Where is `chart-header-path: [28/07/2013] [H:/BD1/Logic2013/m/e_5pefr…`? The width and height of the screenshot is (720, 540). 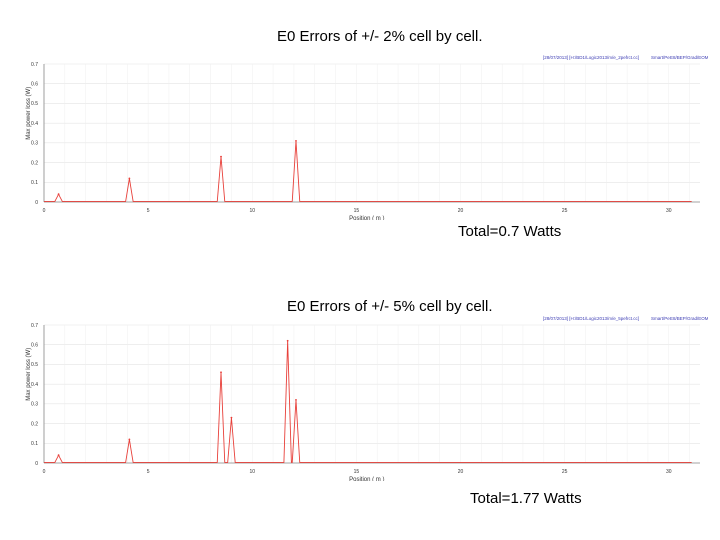 chart-header-path: [28/07/2013] [H:/BD1/Logic2013/m/e_5pefr… is located at coordinates (591, 318).